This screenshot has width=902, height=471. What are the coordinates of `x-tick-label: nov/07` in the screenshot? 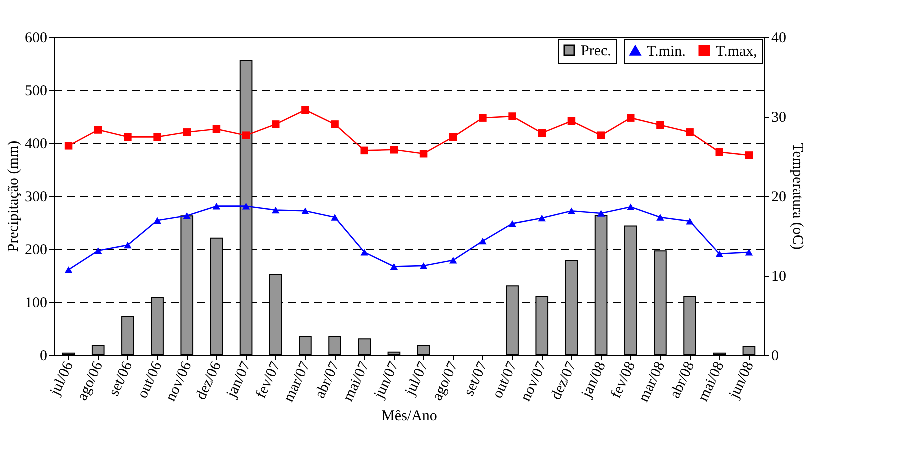 It's located at (534, 381).